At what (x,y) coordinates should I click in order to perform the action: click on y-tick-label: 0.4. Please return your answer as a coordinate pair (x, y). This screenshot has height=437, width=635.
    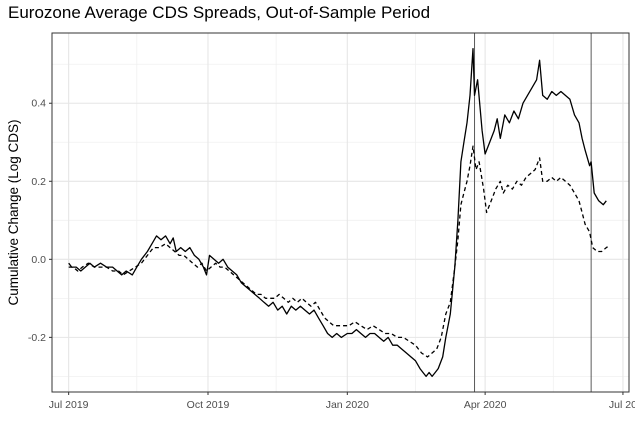
    Looking at the image, I should click on (38, 104).